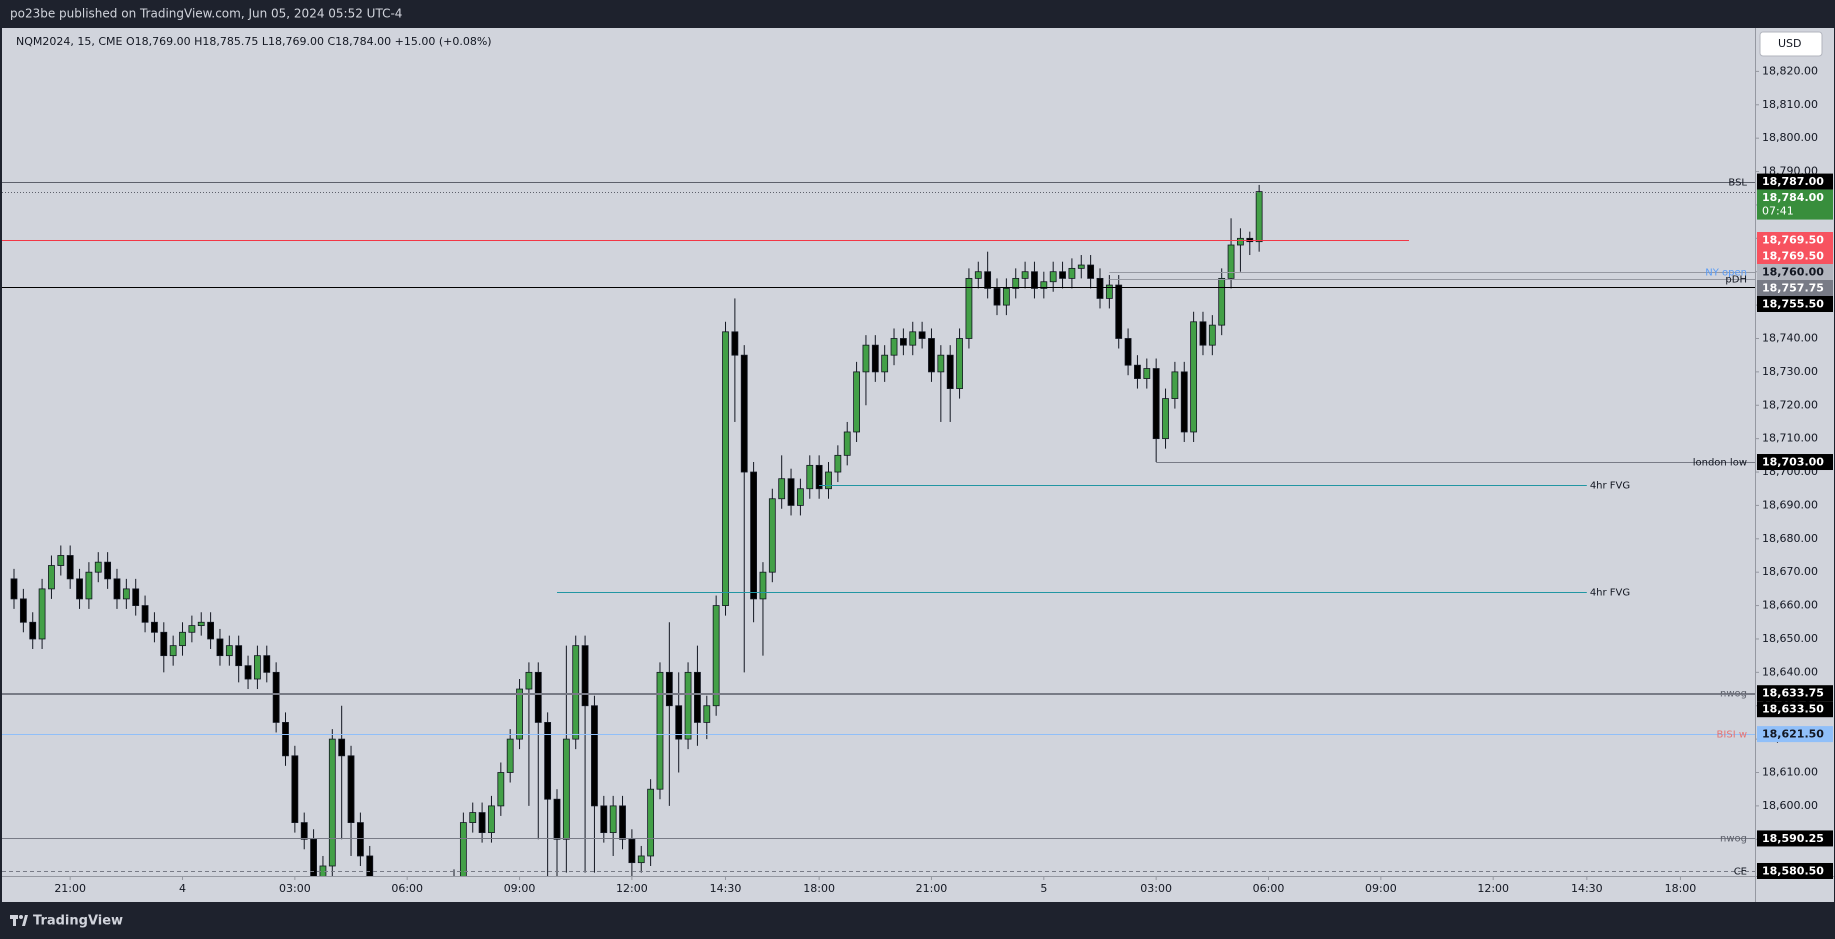 The height and width of the screenshot is (939, 1835). Describe the element at coordinates (1587, 888) in the screenshot. I see `x-tick-label: 14:30` at that location.